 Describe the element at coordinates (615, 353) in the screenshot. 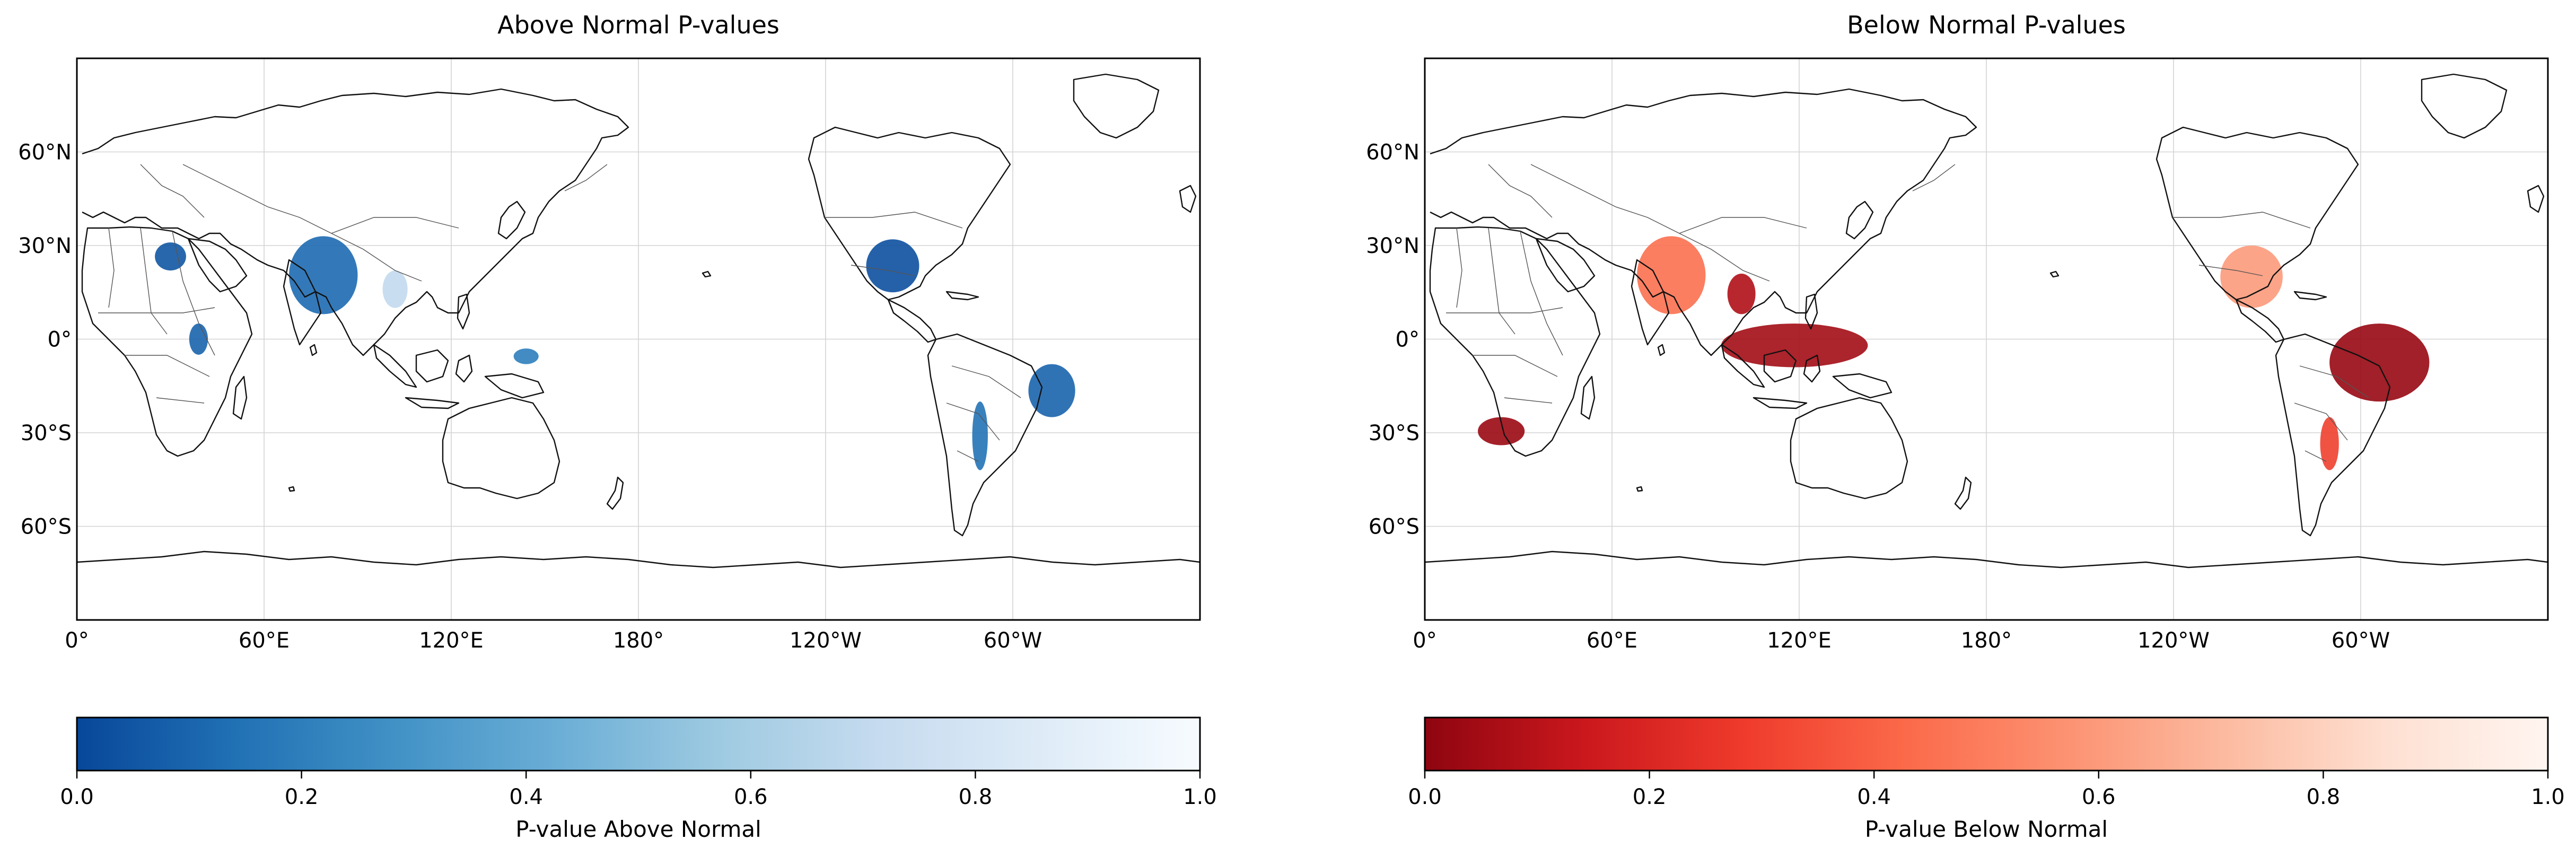

I see `p-value-shading-above` at that location.